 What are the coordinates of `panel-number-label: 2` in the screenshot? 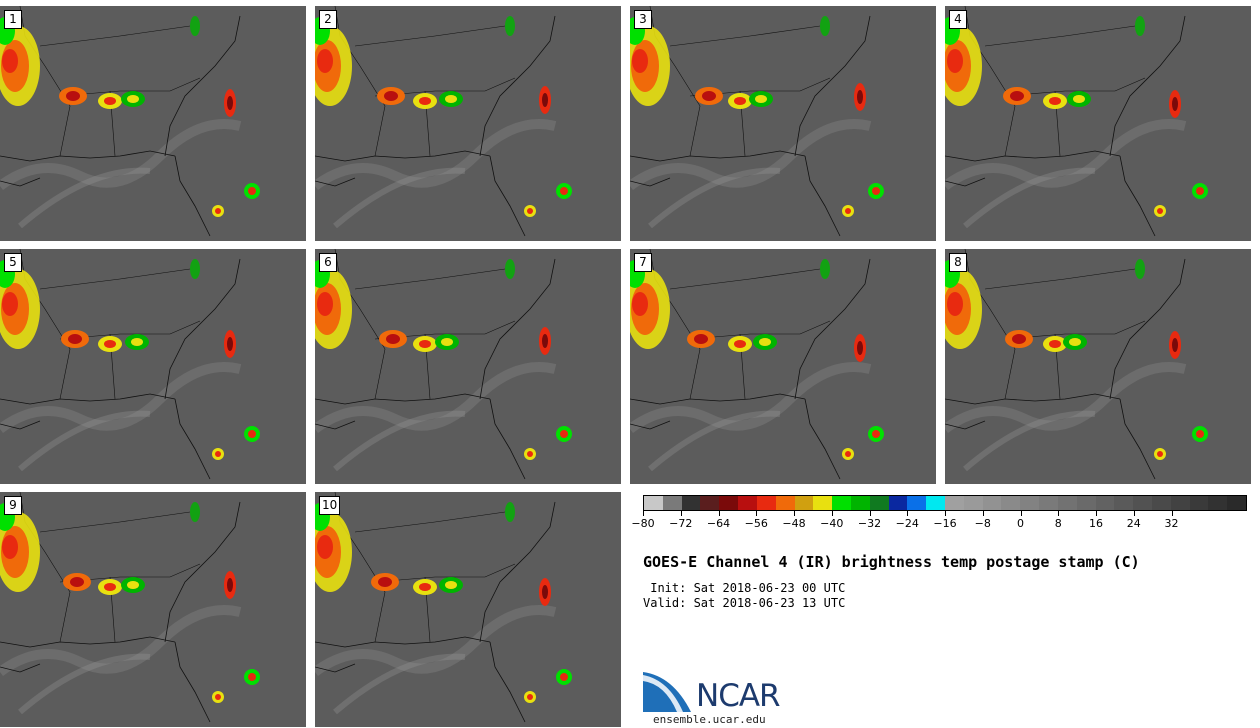 It's located at (328, 19).